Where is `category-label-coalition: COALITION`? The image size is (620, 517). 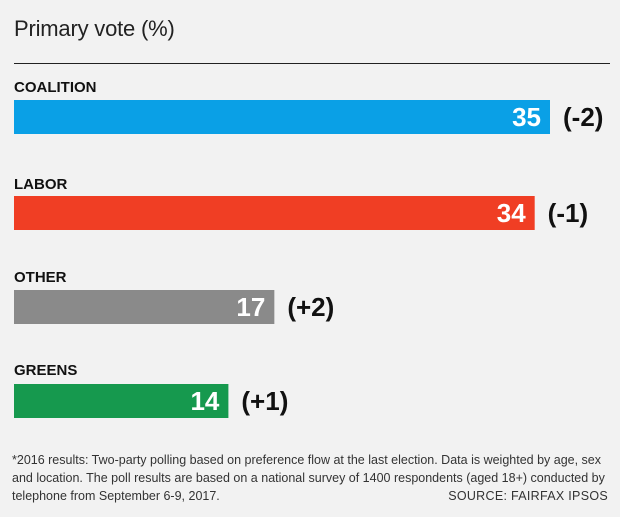
category-label-coalition: COALITION is located at coordinates (55, 87).